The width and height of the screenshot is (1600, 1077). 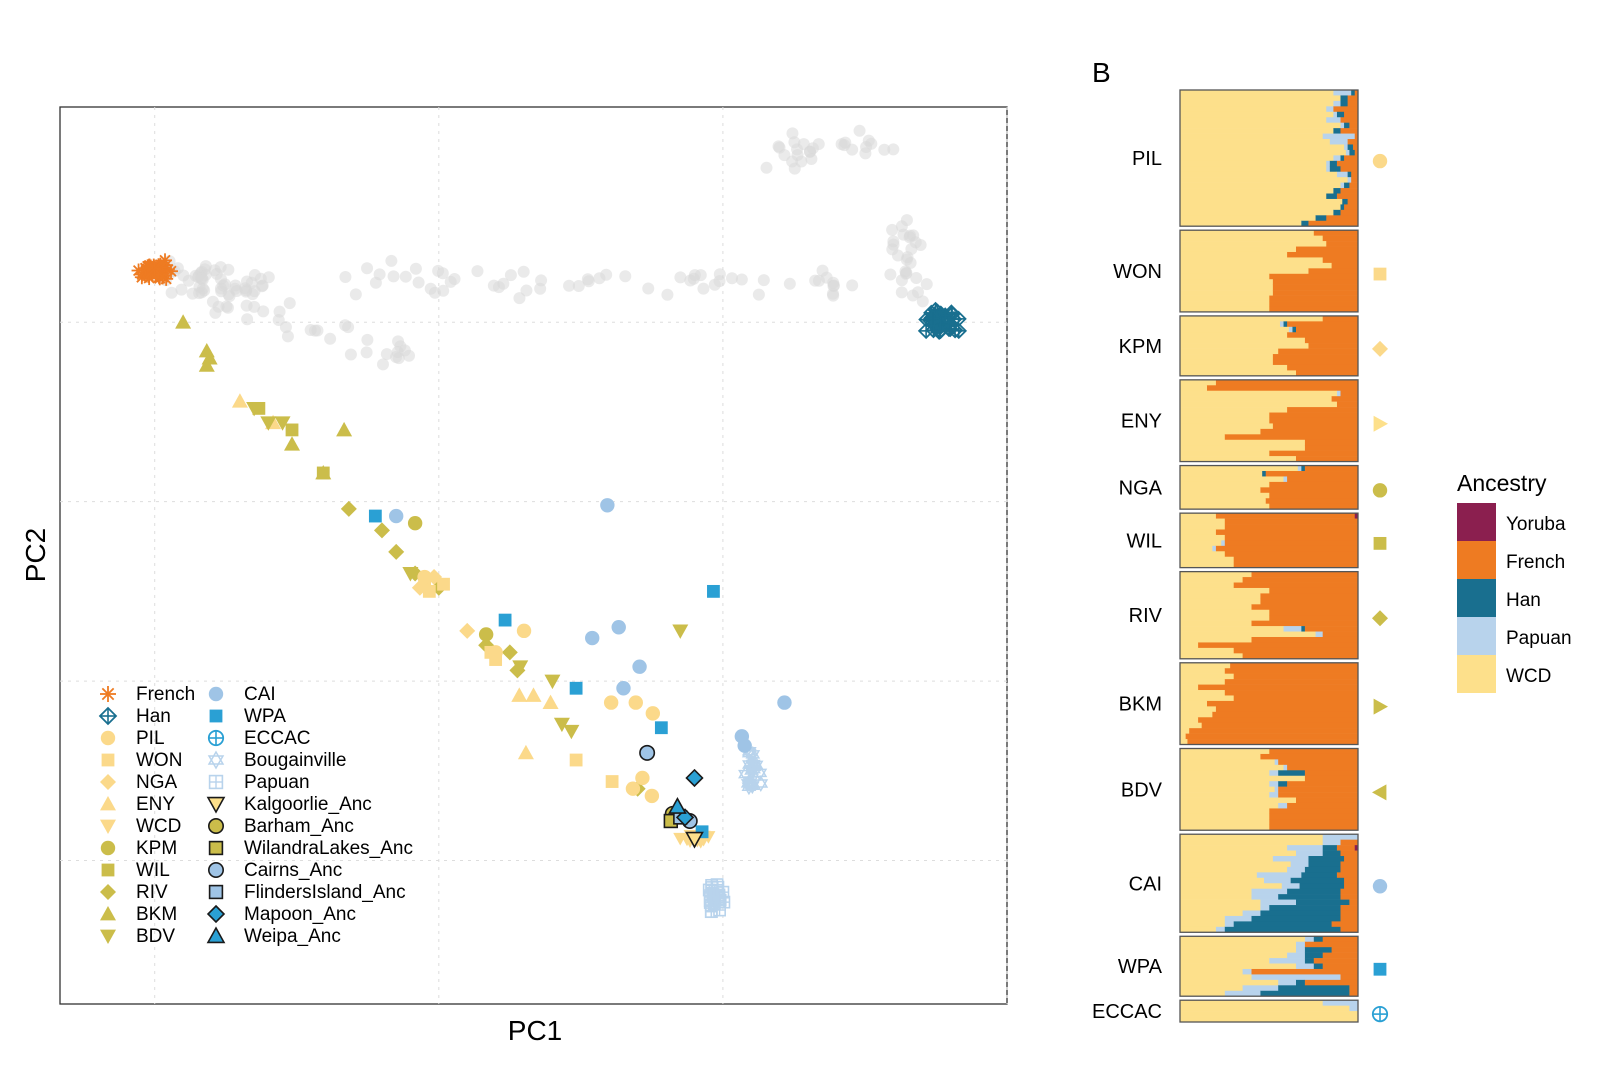 What do you see at coordinates (1142, 790) in the screenshot?
I see `admixture-pop-label: BDV` at bounding box center [1142, 790].